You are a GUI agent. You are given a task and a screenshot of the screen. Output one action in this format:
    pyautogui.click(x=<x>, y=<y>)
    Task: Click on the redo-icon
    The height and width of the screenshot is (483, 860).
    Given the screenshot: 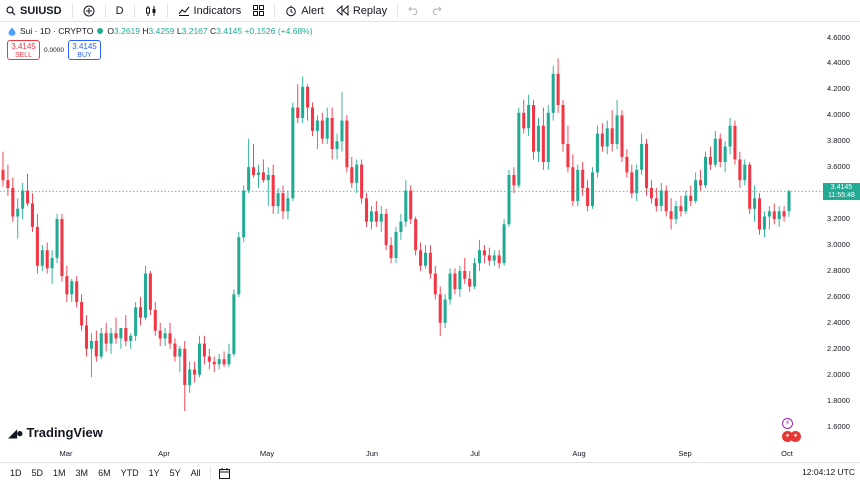 What is the action you would take?
    pyautogui.click(x=437, y=10)
    